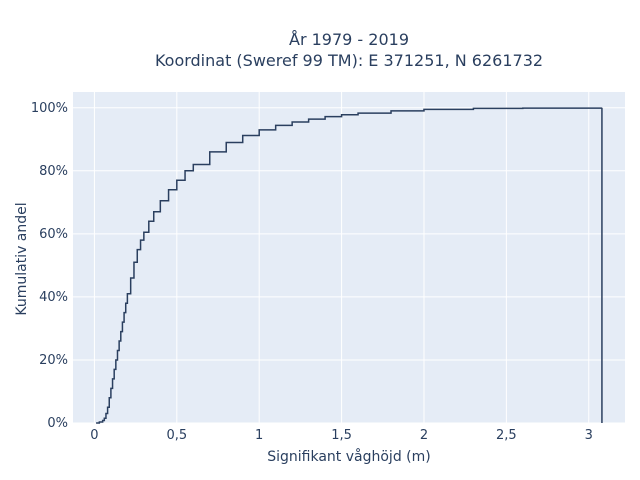 This screenshot has width=640, height=480. I want to click on x-tick-label: 1,5, so click(341, 435).